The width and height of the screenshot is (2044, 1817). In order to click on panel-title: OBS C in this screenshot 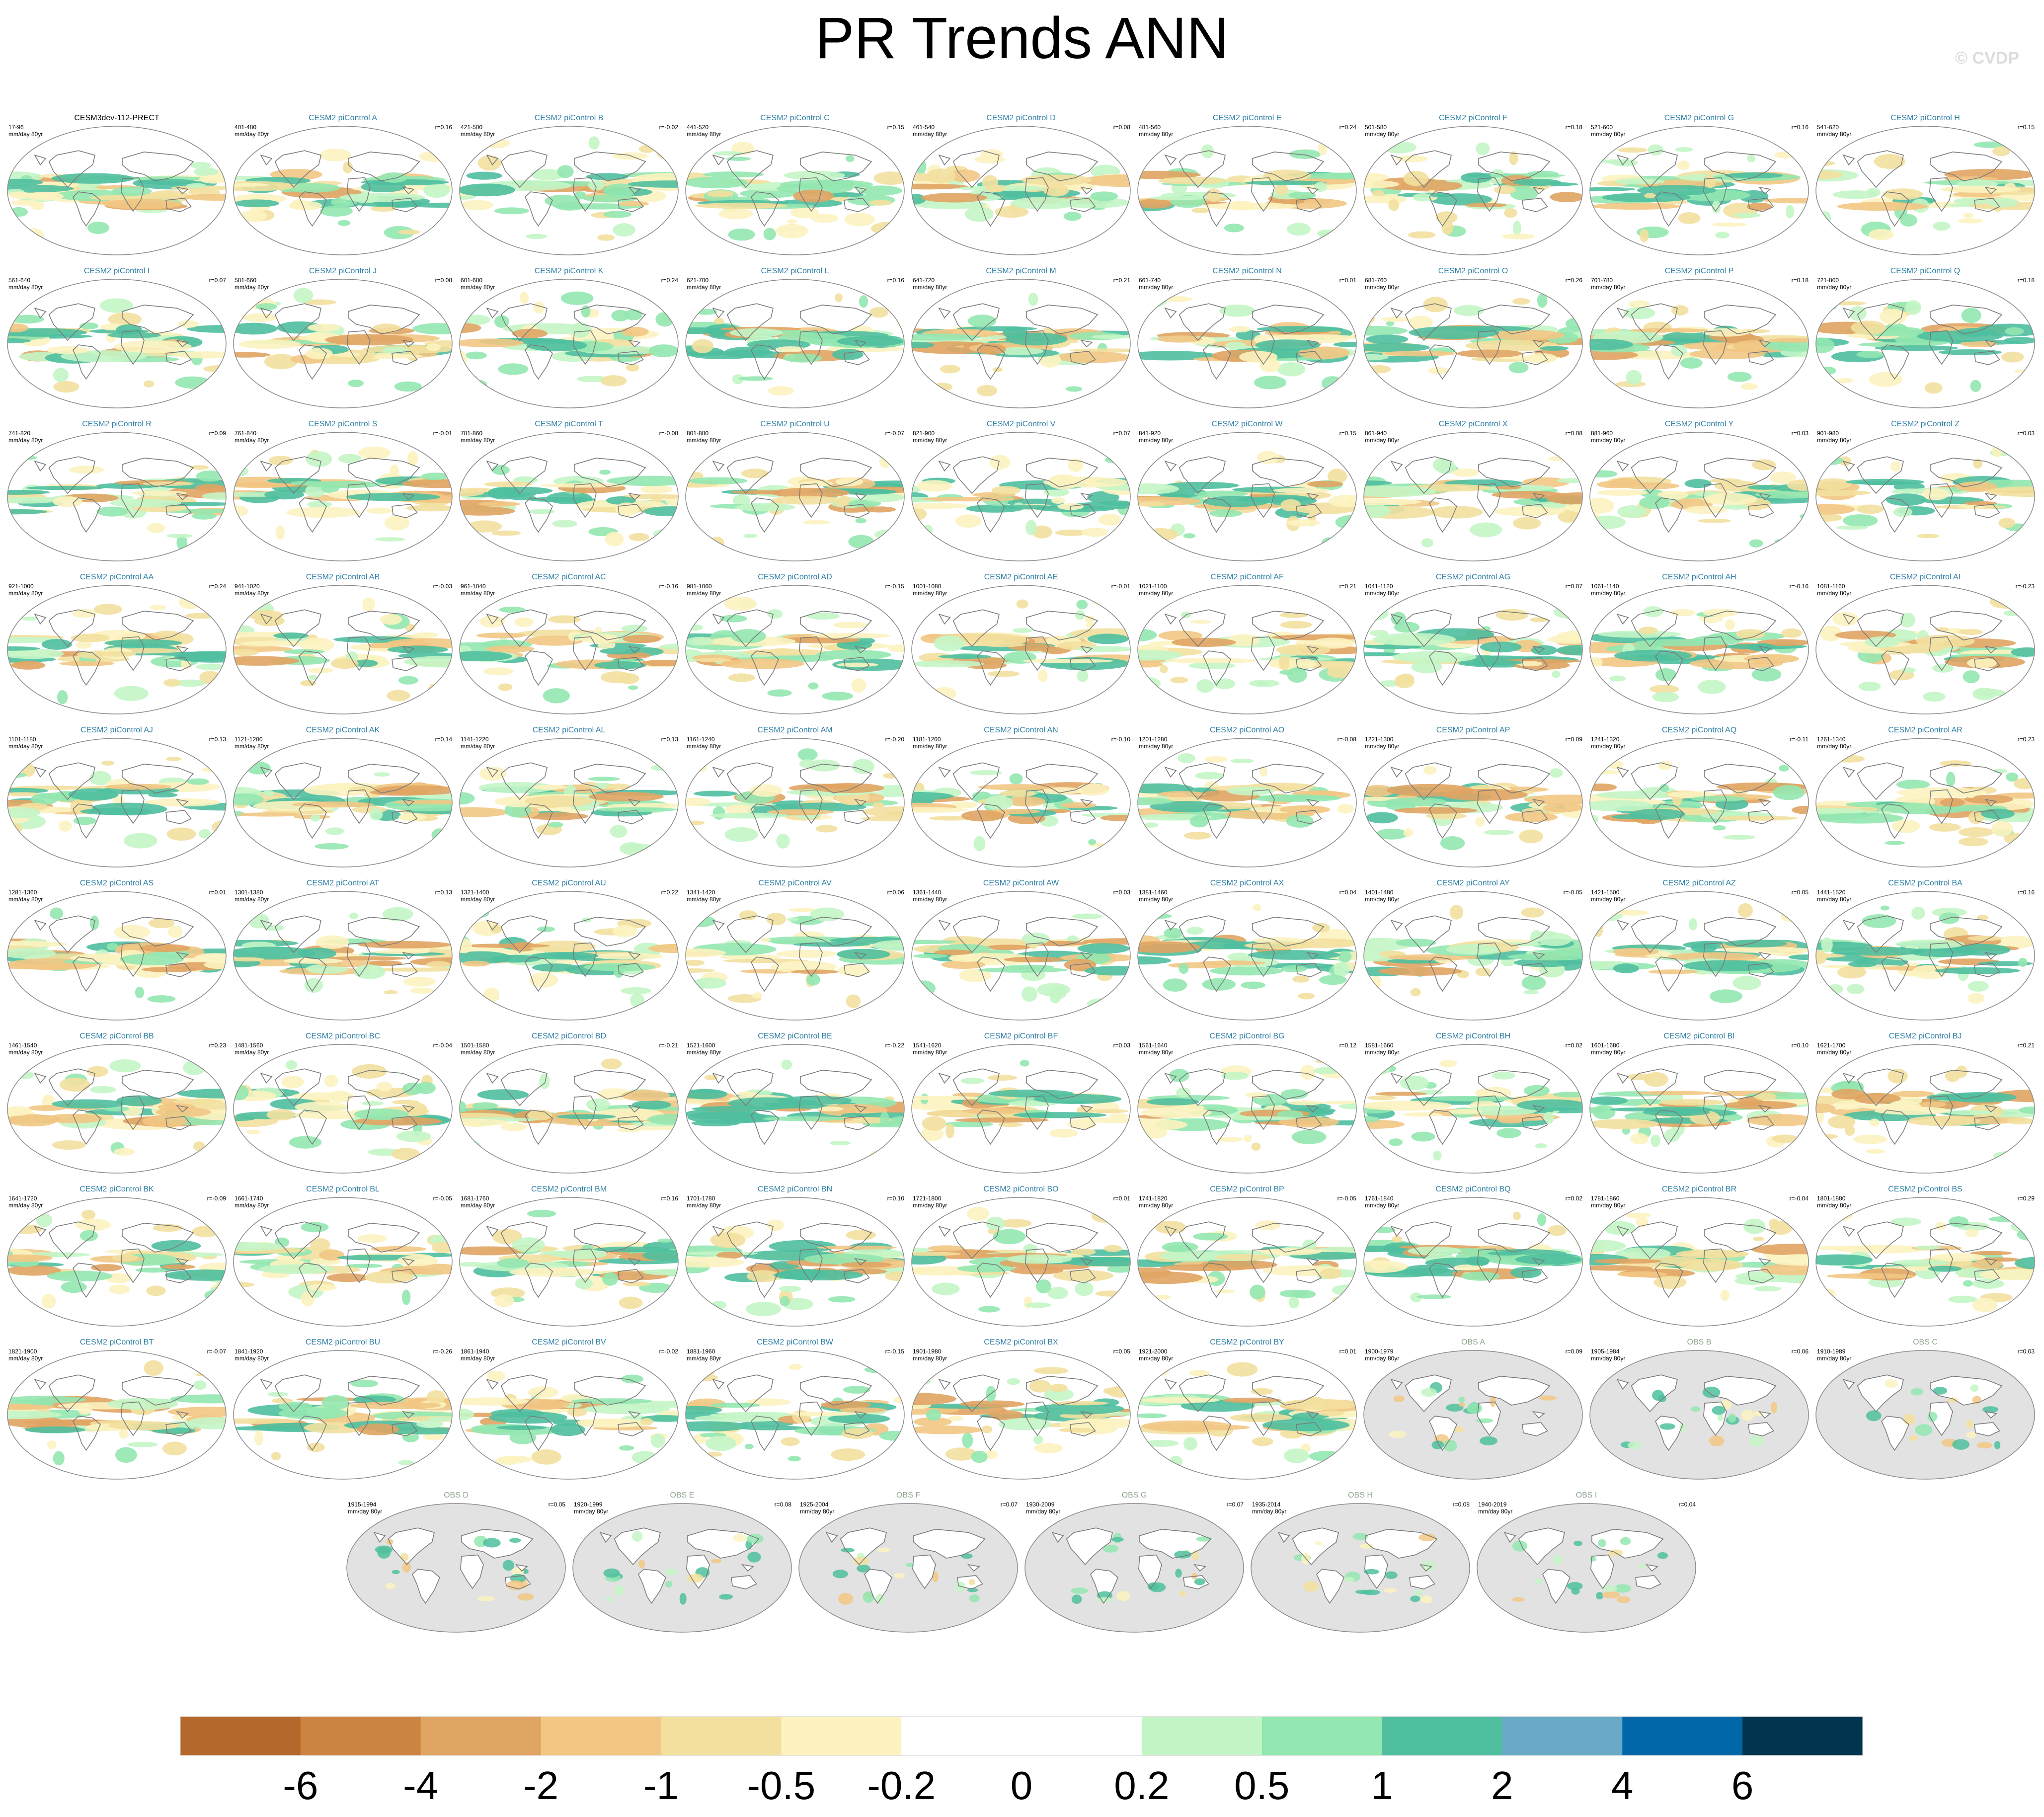, I will do `click(1925, 1342)`.